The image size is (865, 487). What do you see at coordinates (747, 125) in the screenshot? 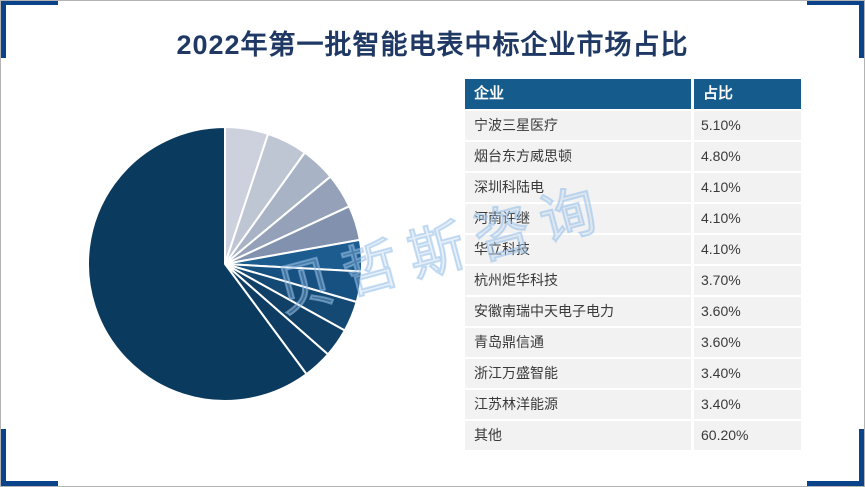
I see `share-cell: 5.10%` at bounding box center [747, 125].